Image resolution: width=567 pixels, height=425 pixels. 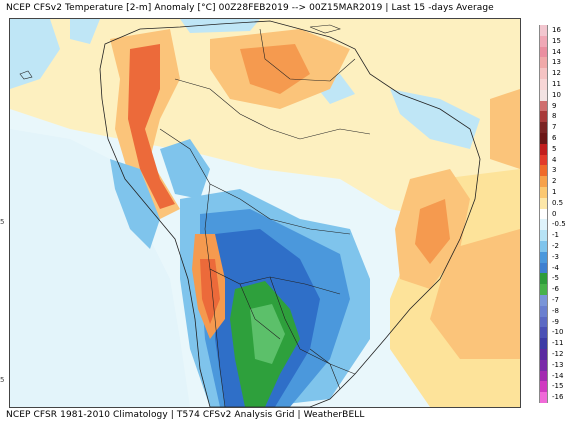 What do you see at coordinates (554, 138) in the screenshot?
I see `color-scale-label: 6` at bounding box center [554, 138].